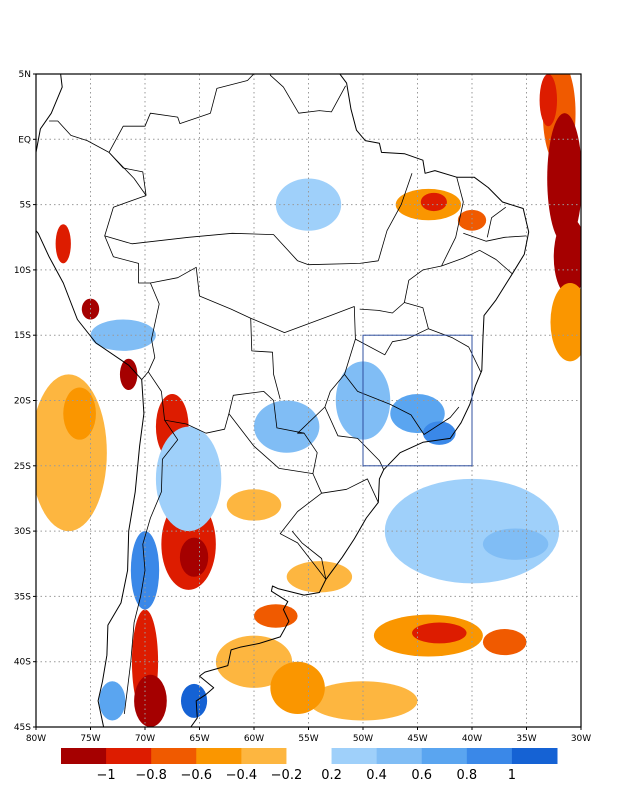 The width and height of the screenshot is (618, 800). What do you see at coordinates (363, 739) in the screenshot?
I see `lon-tick-label: 50W` at bounding box center [363, 739].